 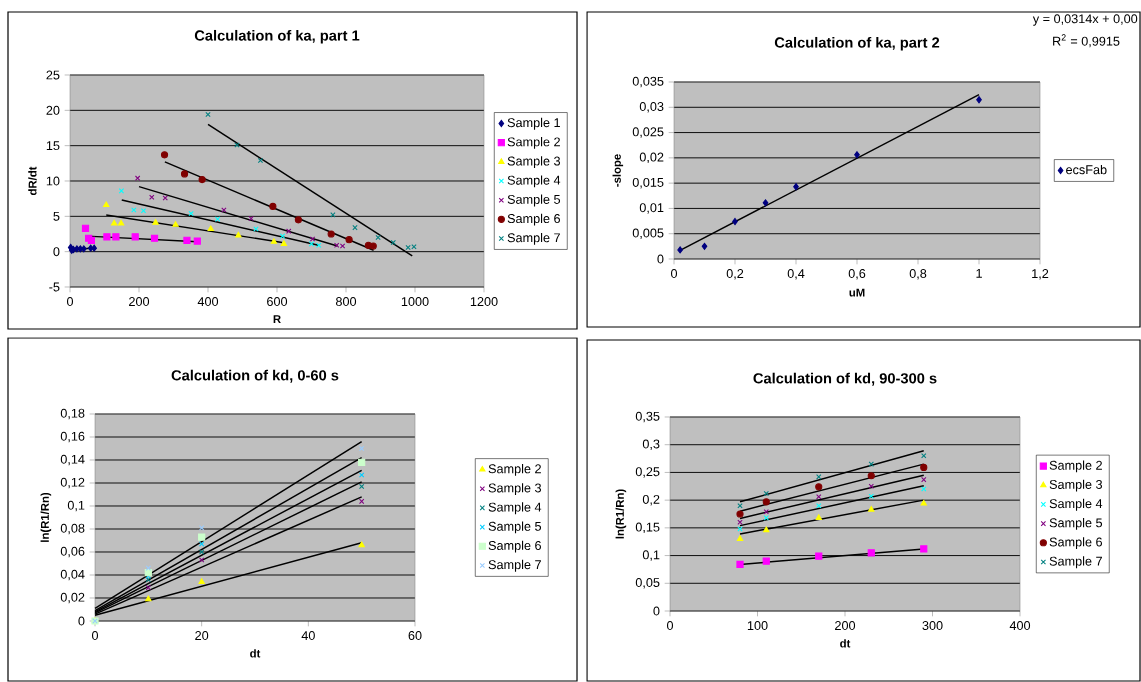 I want to click on y-tick-label: 0,18, so click(x=72, y=414).